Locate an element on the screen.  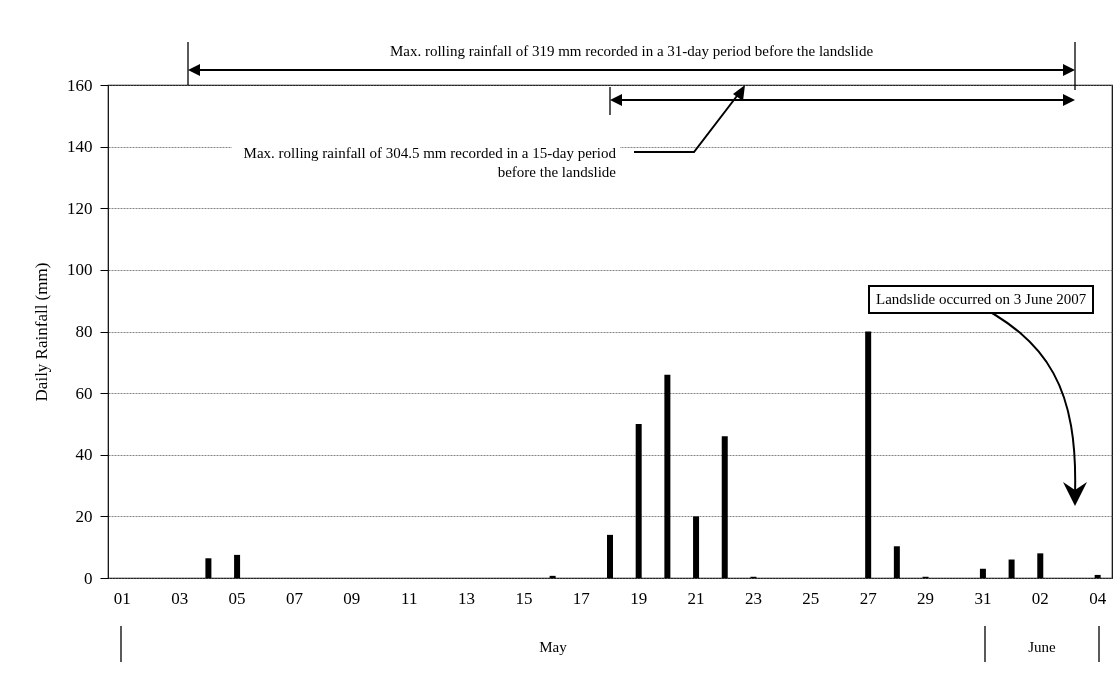
x-tick-label: 11 is located at coordinates (409, 598).